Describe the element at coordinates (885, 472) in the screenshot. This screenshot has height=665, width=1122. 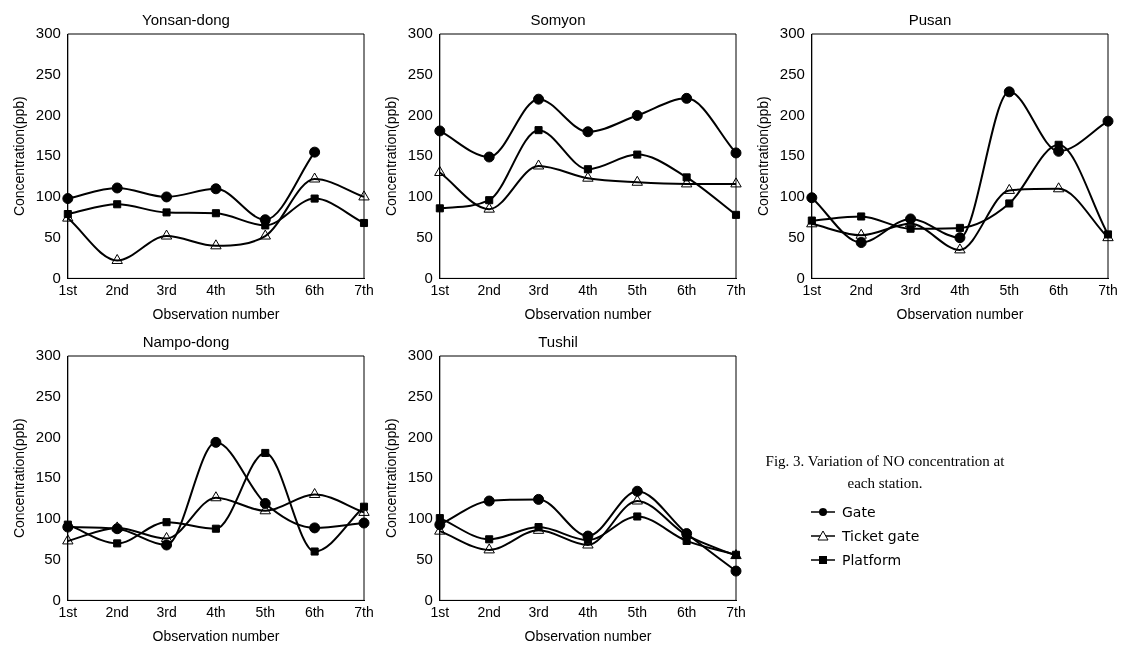
I see `caption: Fig. 3. Variation of NO concentration at each station.` at that location.